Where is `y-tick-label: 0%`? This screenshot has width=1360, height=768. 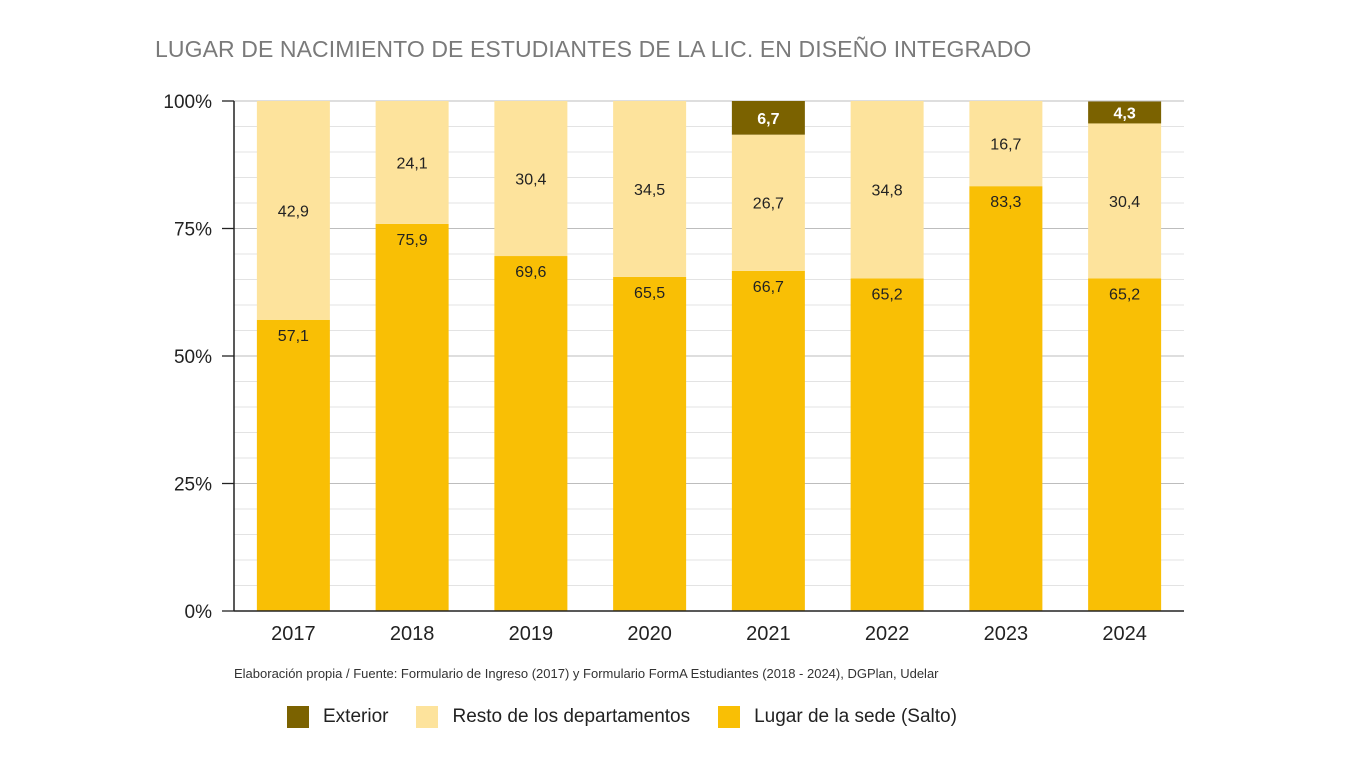
y-tick-label: 0% is located at coordinates (199, 612).